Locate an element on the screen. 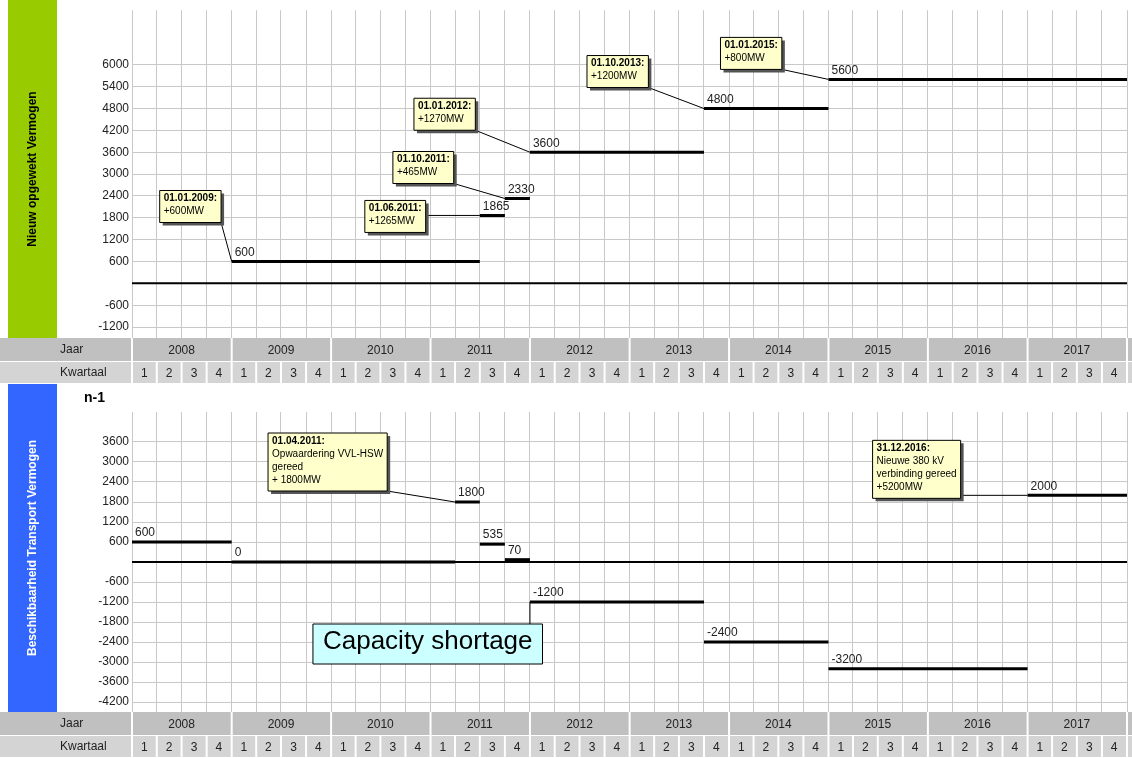 This screenshot has height=758, width=1132. y-tick-label: 2400 is located at coordinates (116, 195).